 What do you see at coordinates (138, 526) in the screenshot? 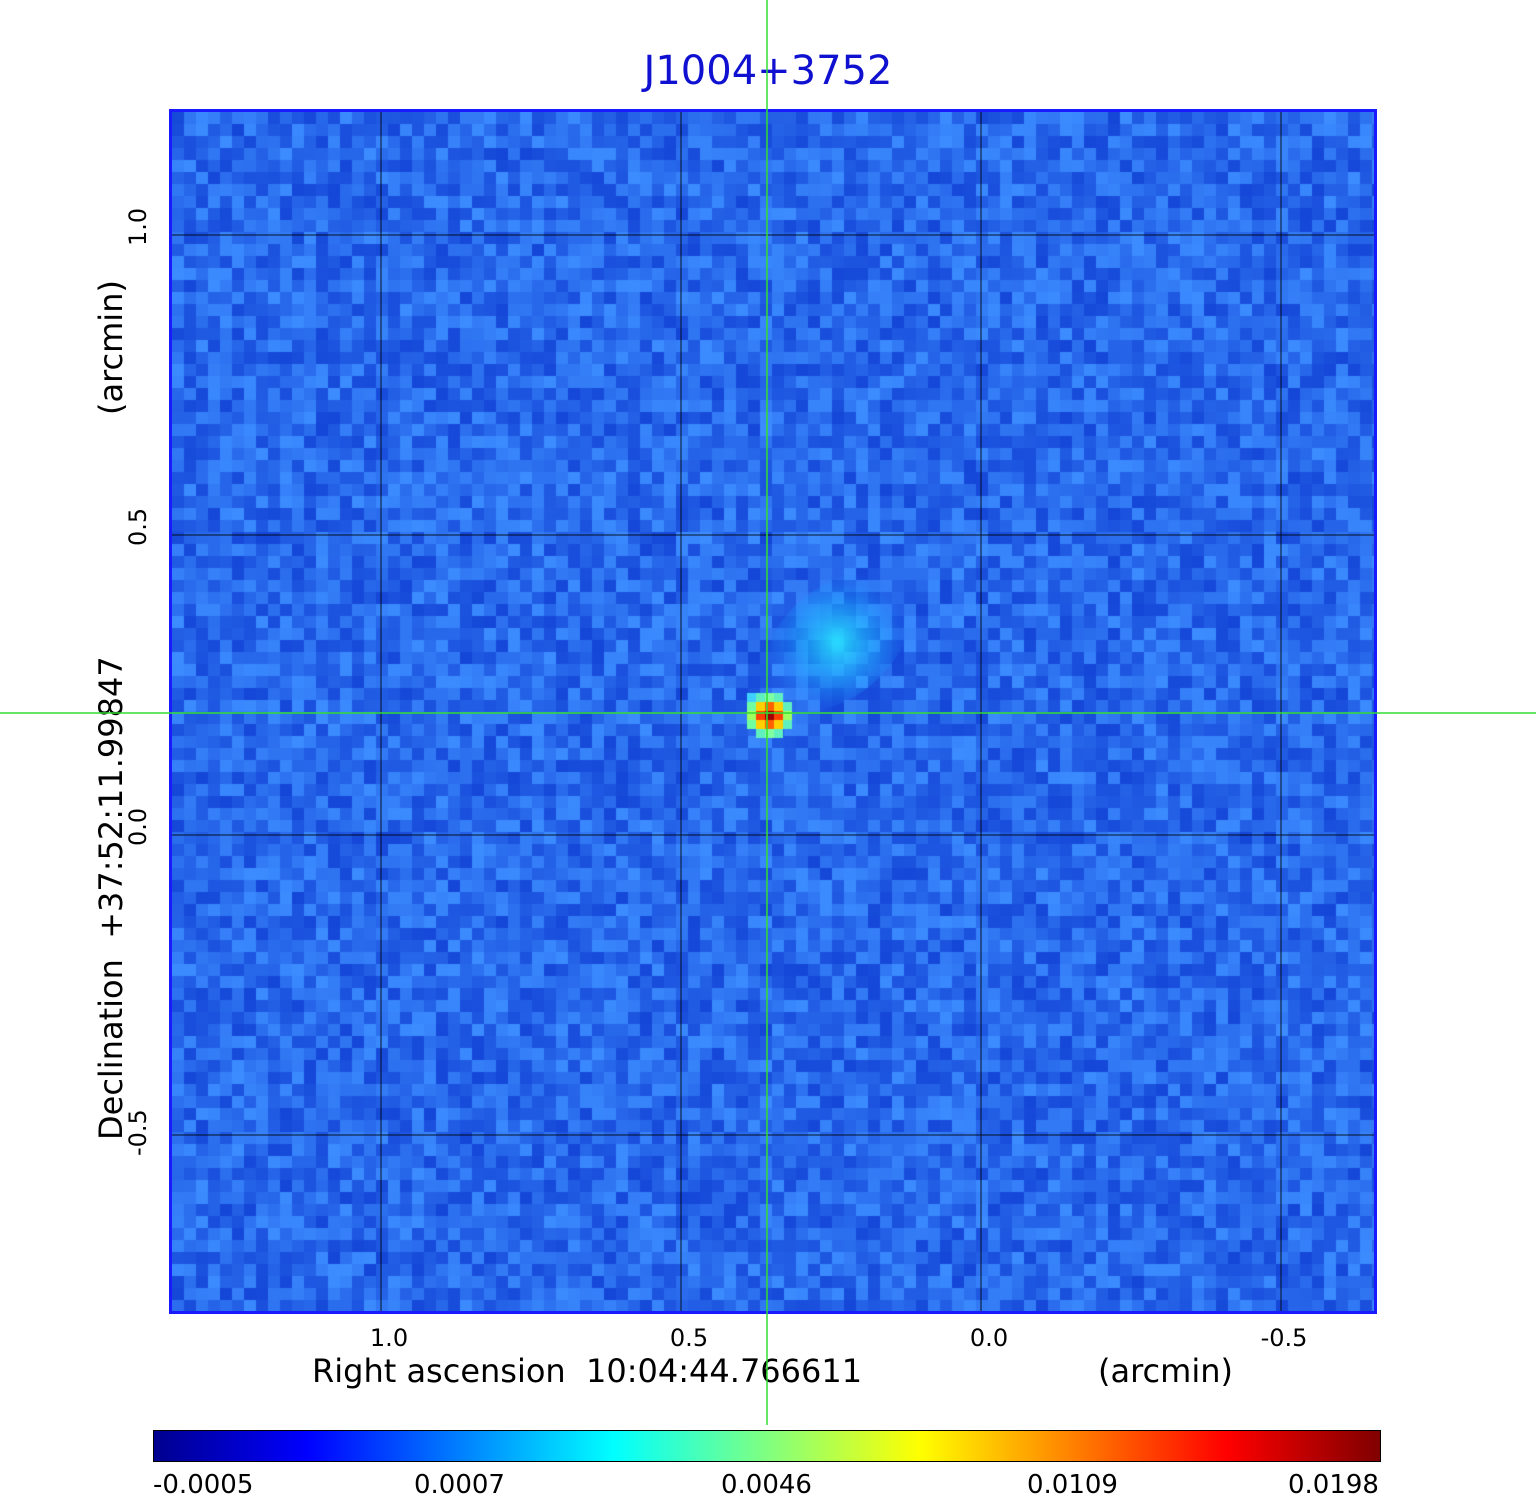
I see `y-tick-label: 0.5` at bounding box center [138, 526].